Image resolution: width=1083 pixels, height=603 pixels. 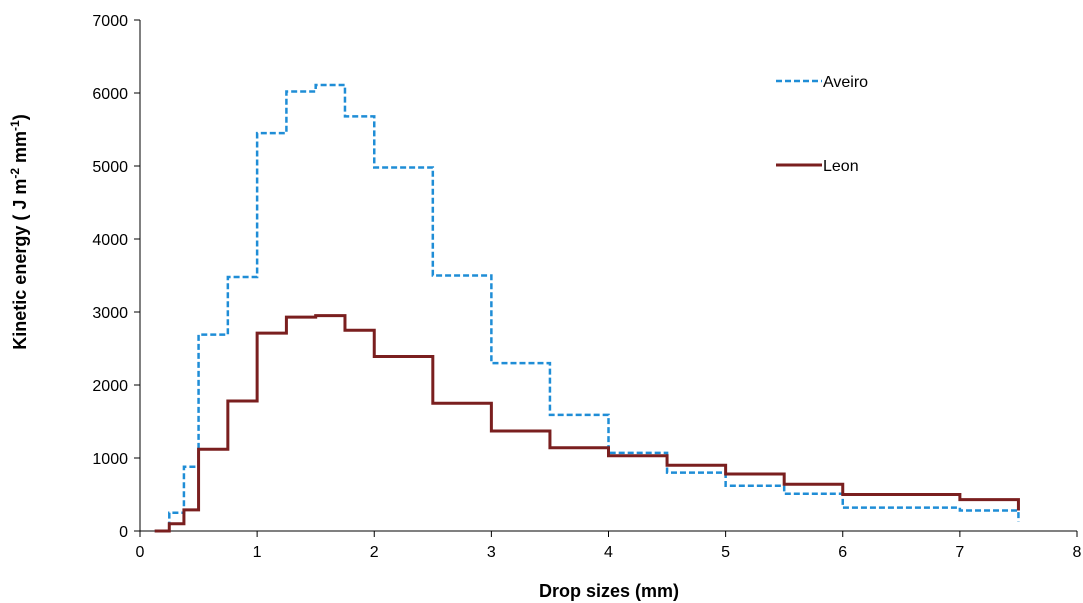 What do you see at coordinates (257, 552) in the screenshot?
I see `x-tick-label: 1` at bounding box center [257, 552].